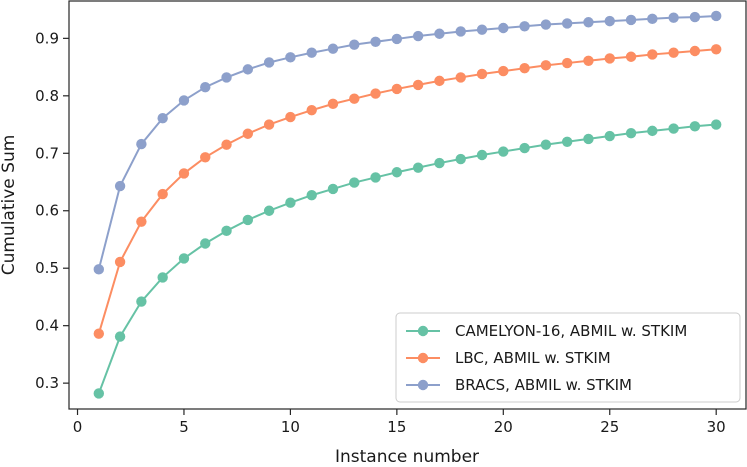  I want to click on legend-label: LBC, ABMIL w. STKIM, so click(533, 358).